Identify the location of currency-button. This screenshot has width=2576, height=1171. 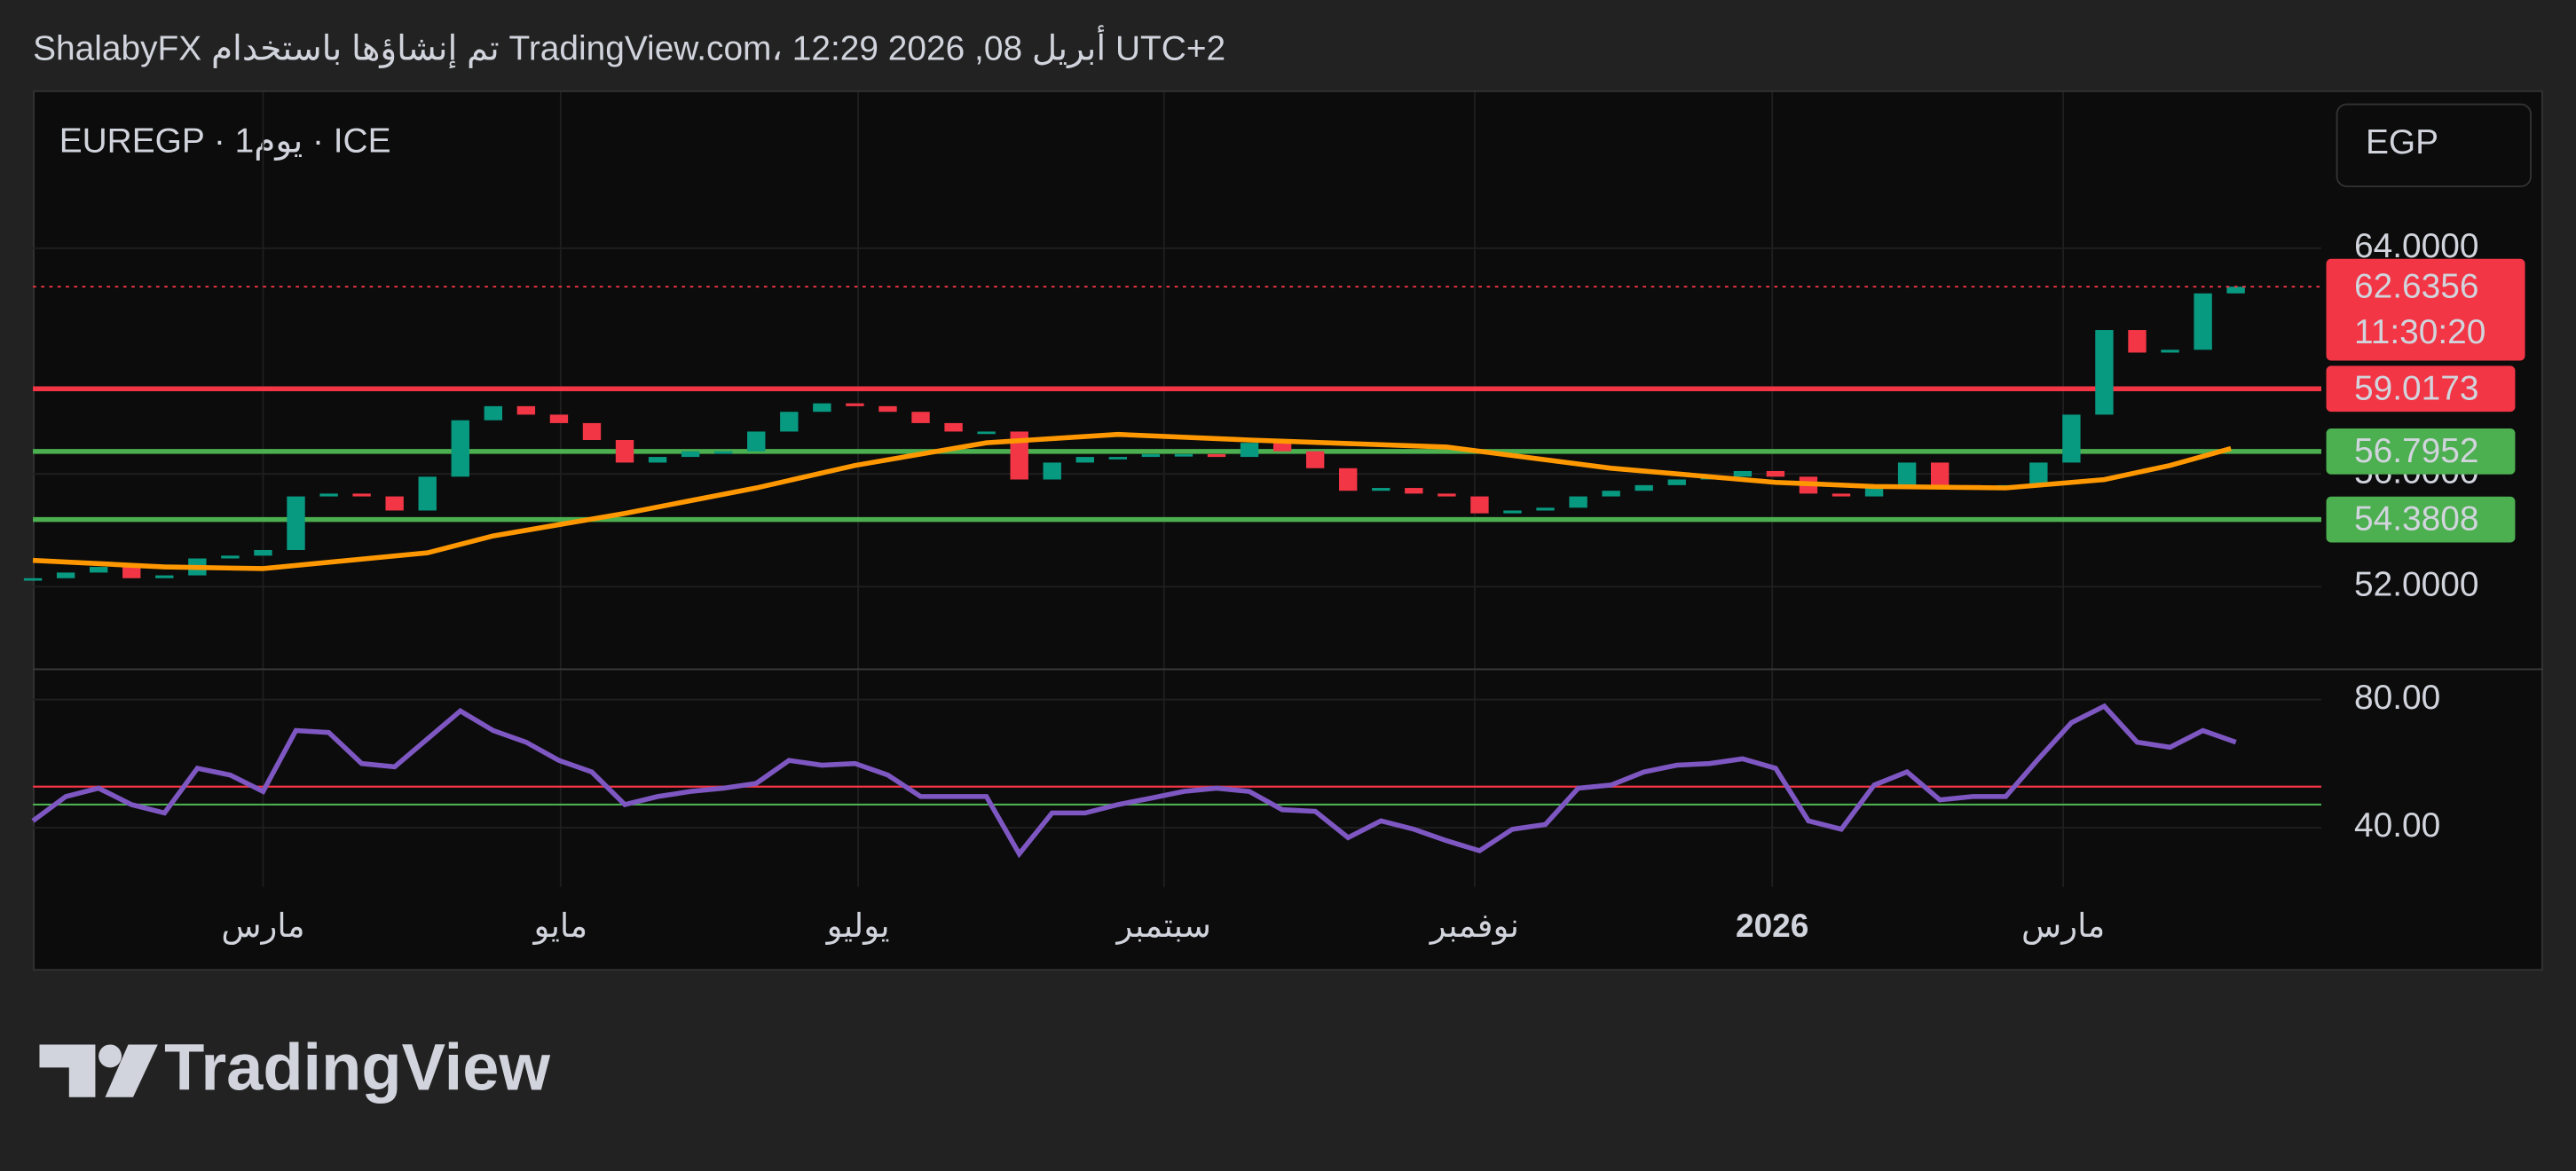
(2434, 145).